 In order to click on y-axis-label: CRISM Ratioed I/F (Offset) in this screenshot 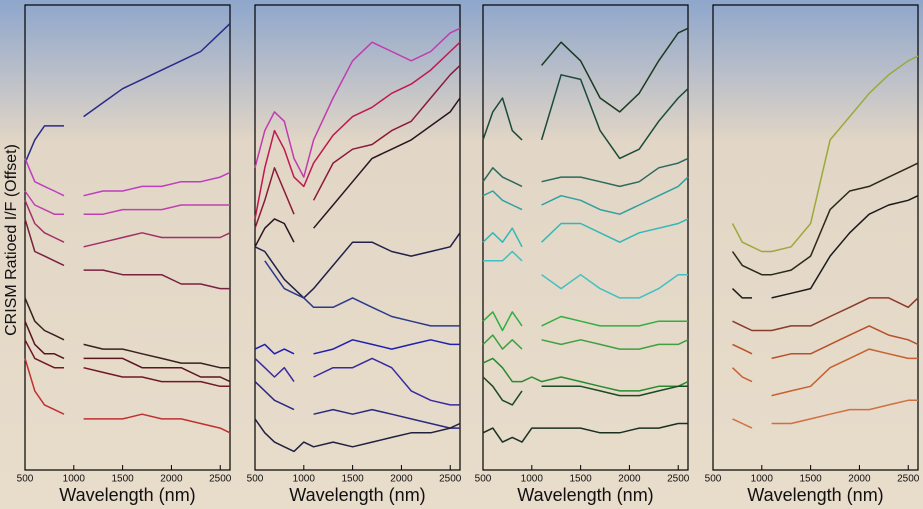, I will do `click(11, 240)`.